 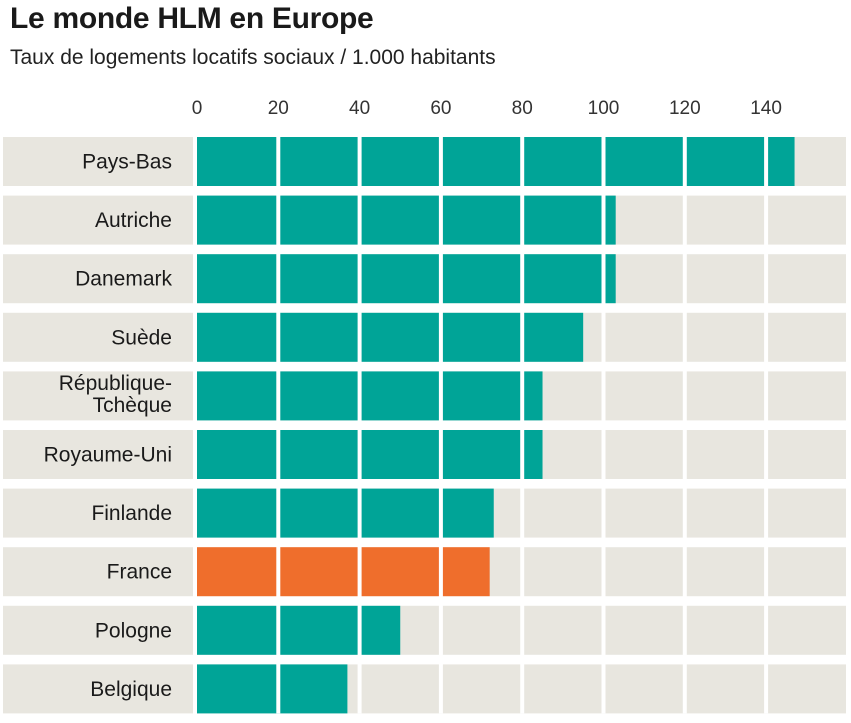 What do you see at coordinates (98, 337) in the screenshot?
I see `row-label-bg-suede` at bounding box center [98, 337].